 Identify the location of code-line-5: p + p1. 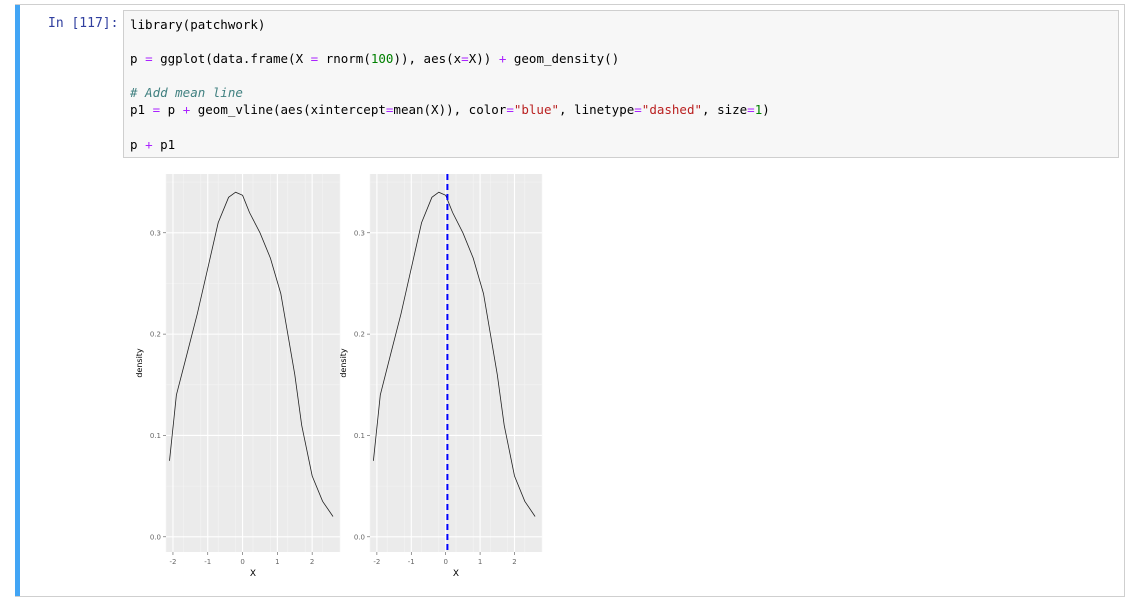
(152, 144).